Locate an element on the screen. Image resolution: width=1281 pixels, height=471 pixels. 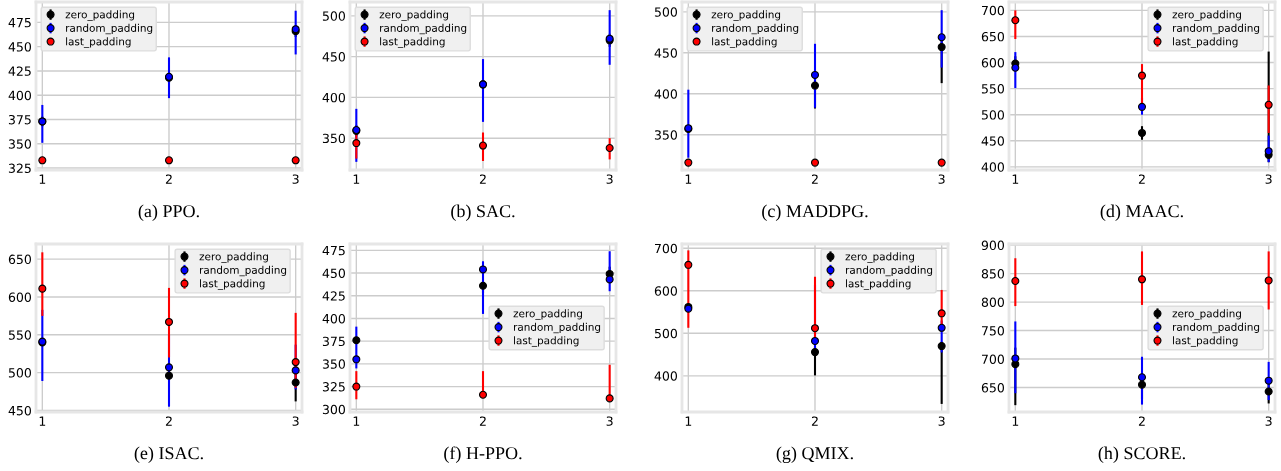
text: (f) H-PPO. is located at coordinates (483, 454).